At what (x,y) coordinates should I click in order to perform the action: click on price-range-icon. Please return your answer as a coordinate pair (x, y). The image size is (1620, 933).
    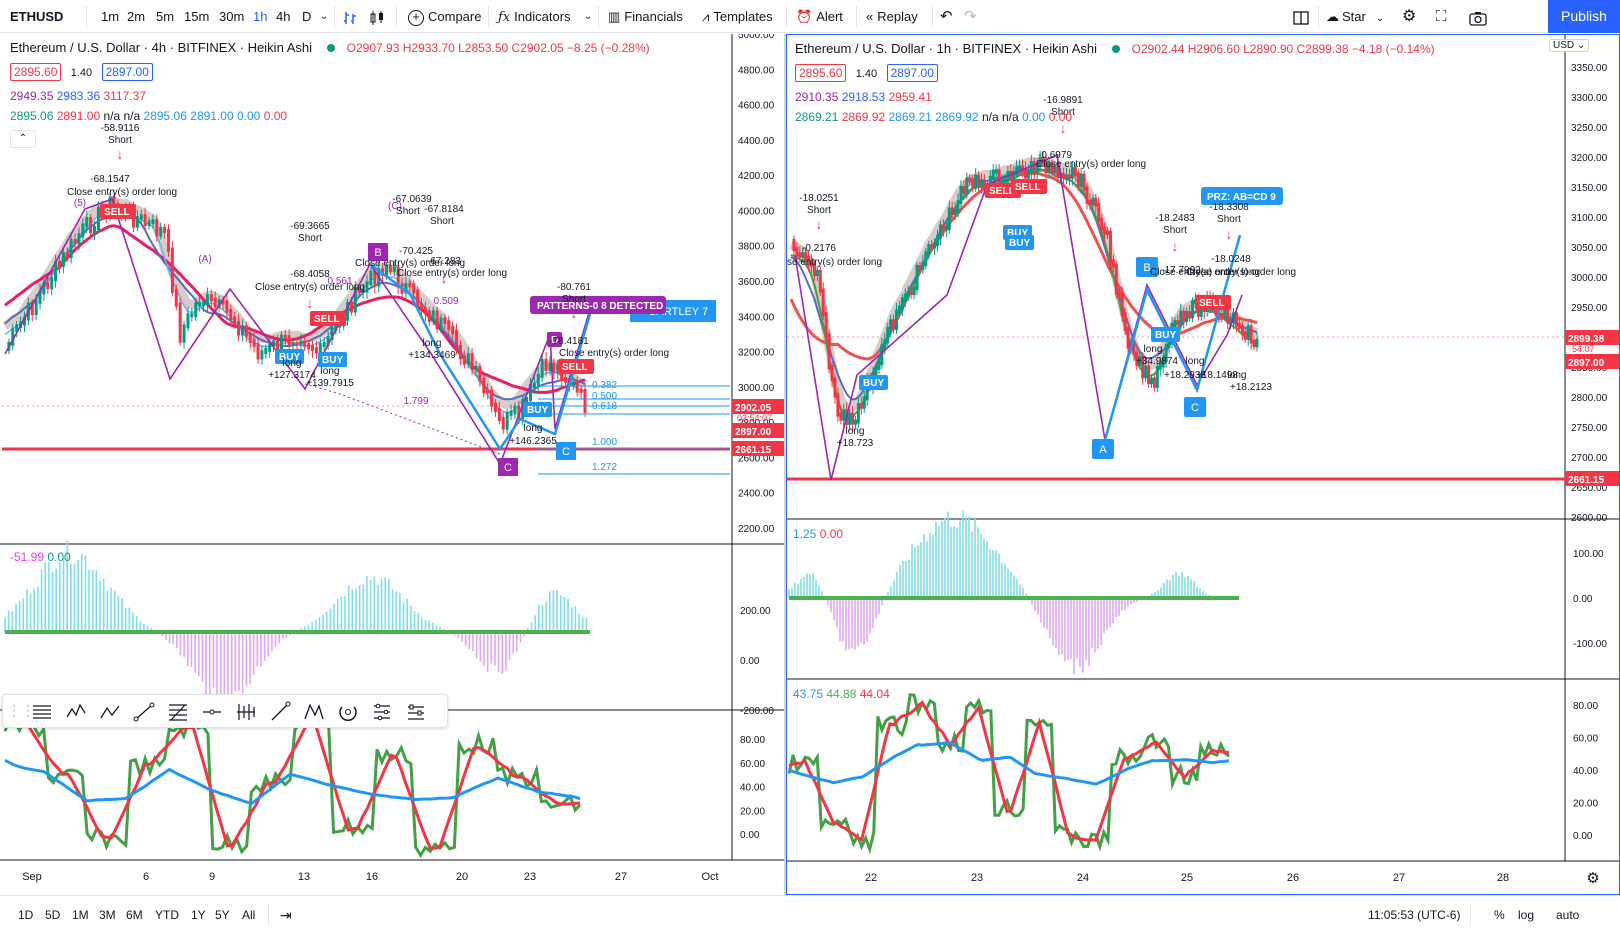
    Looking at the image, I should click on (246, 712).